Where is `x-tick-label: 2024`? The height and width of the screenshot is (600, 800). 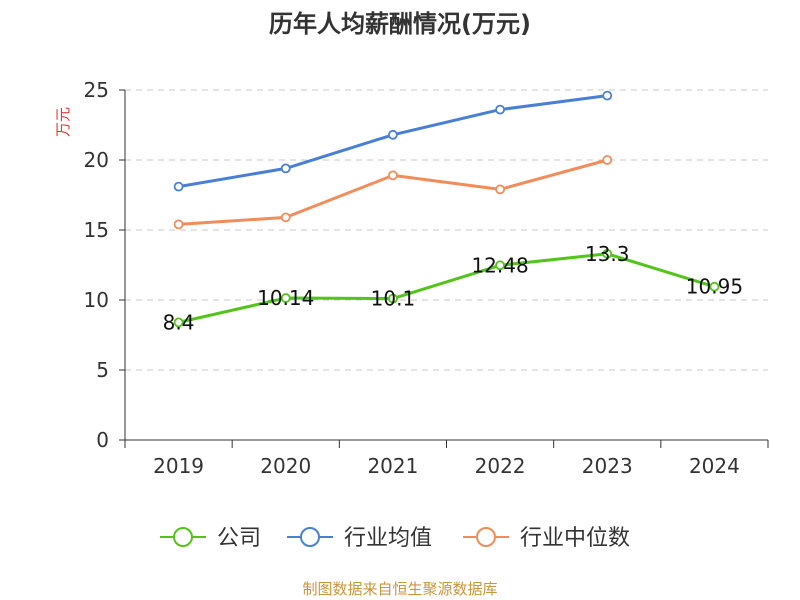
x-tick-label: 2024 is located at coordinates (714, 466).